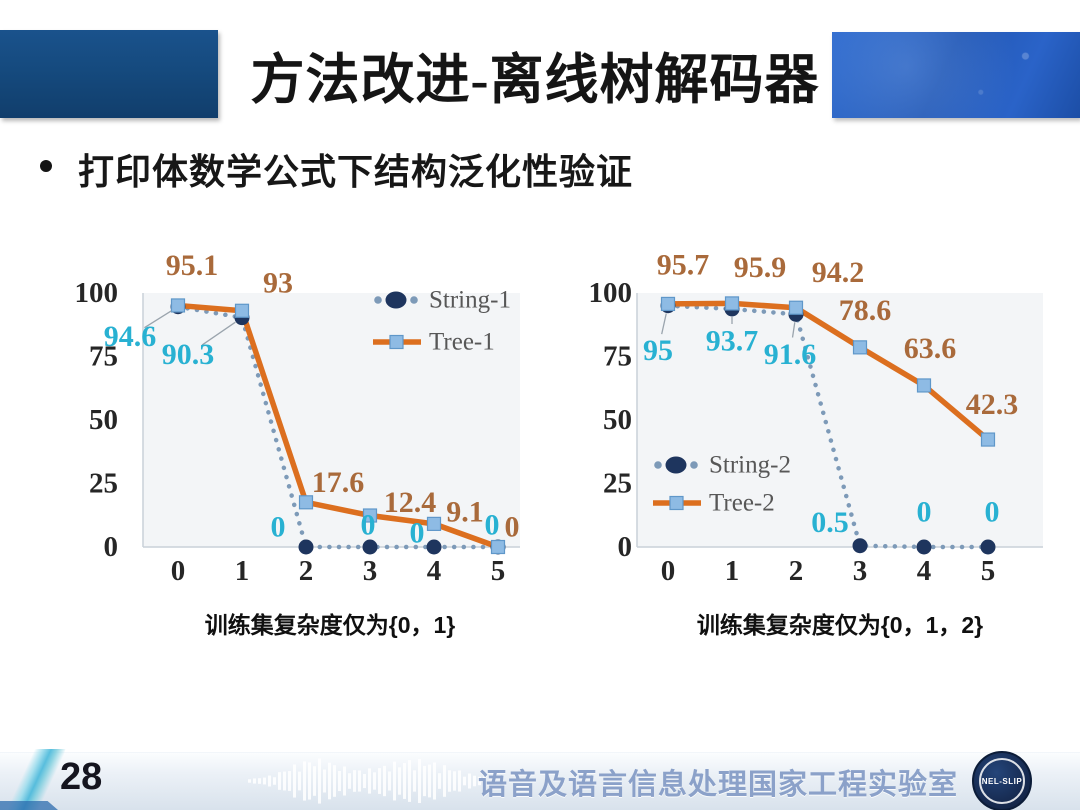  Describe the element at coordinates (830, 522) in the screenshot. I see `data-label-String-2: 0.5` at that location.